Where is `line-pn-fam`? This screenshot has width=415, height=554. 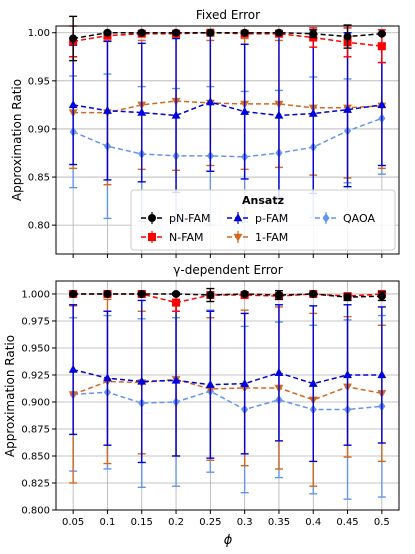 line-pn-fam is located at coordinates (227, 295).